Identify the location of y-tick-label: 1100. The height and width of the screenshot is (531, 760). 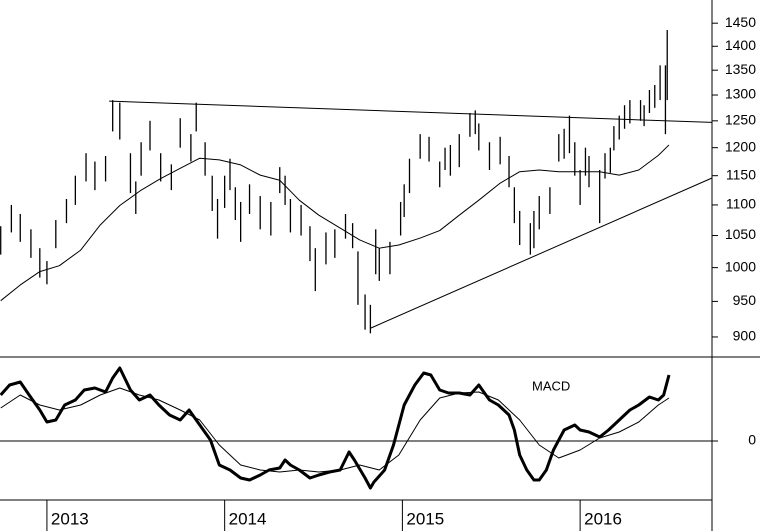
(741, 204).